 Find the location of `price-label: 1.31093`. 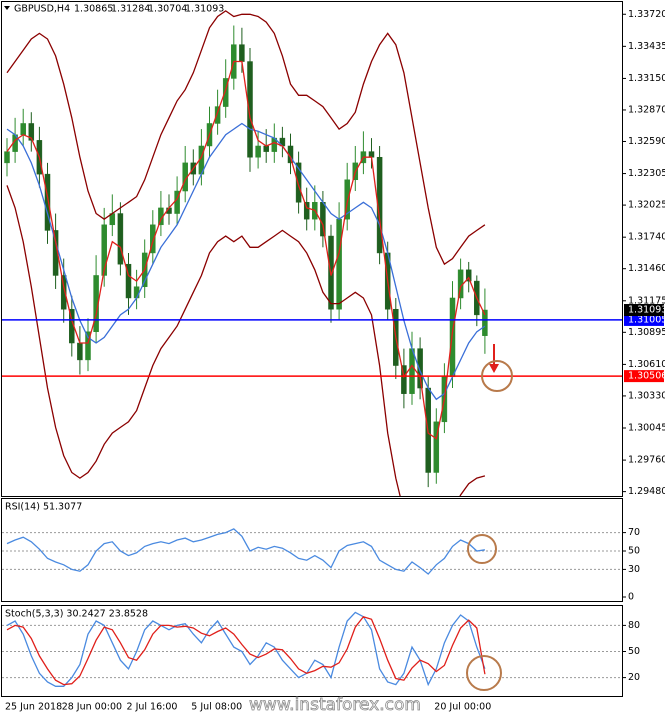

price-label: 1.31093 is located at coordinates (646, 310).